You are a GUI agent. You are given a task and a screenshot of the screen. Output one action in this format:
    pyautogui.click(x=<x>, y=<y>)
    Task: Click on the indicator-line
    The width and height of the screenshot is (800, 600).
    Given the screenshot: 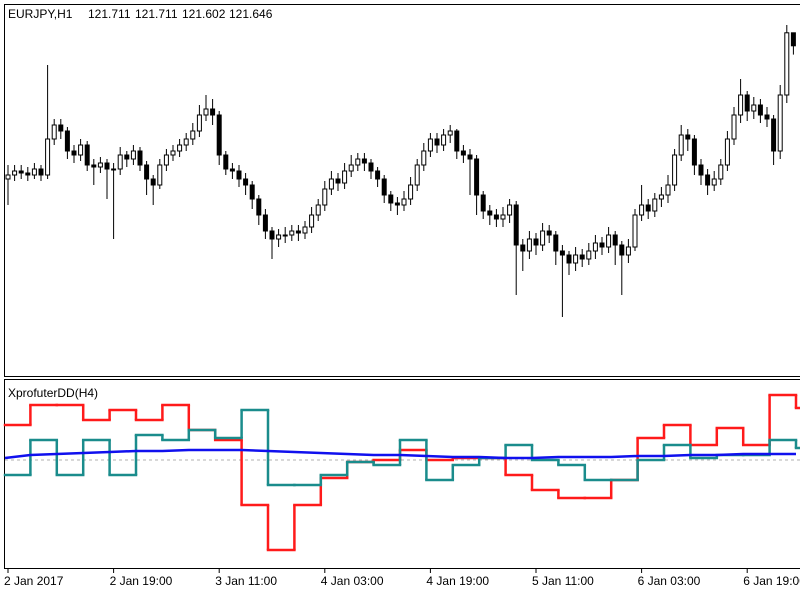 What is the action you would take?
    pyautogui.click(x=400, y=454)
    